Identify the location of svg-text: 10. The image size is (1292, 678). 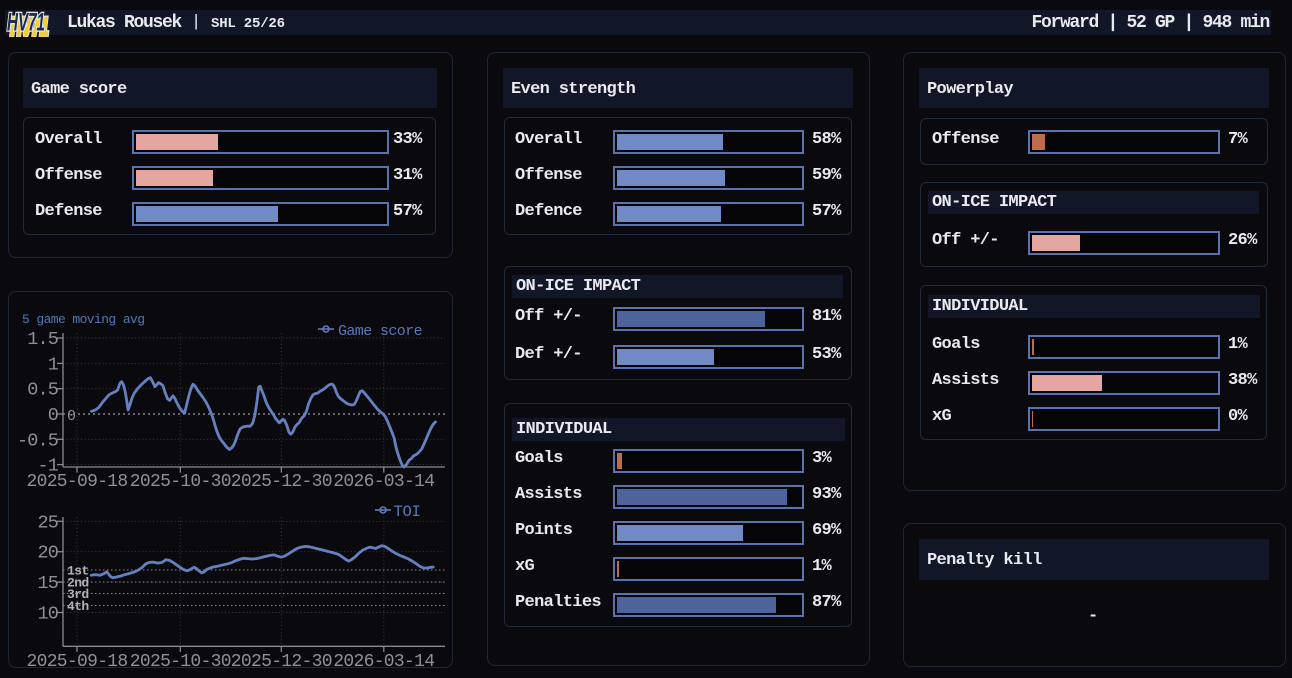
(47, 614).